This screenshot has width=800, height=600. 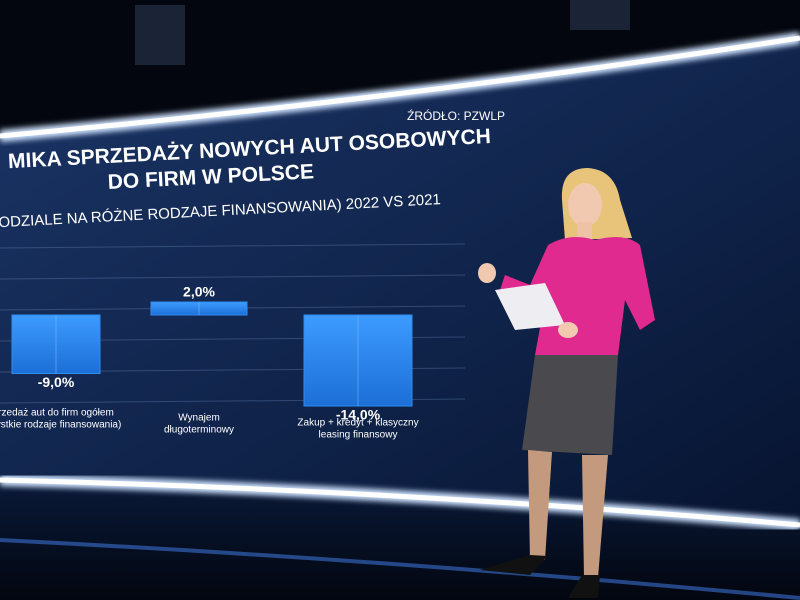 What do you see at coordinates (530, 306) in the screenshot?
I see `paper` at bounding box center [530, 306].